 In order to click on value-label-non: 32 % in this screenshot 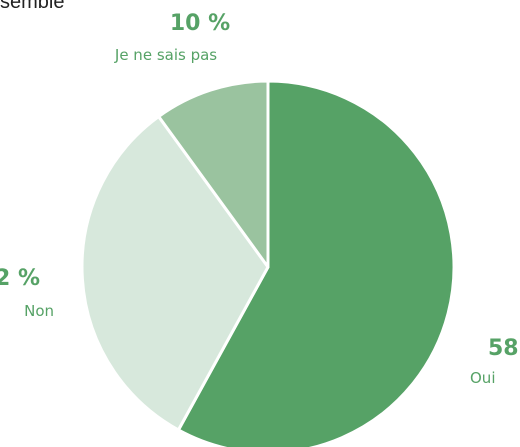, I will do `click(20, 278)`.